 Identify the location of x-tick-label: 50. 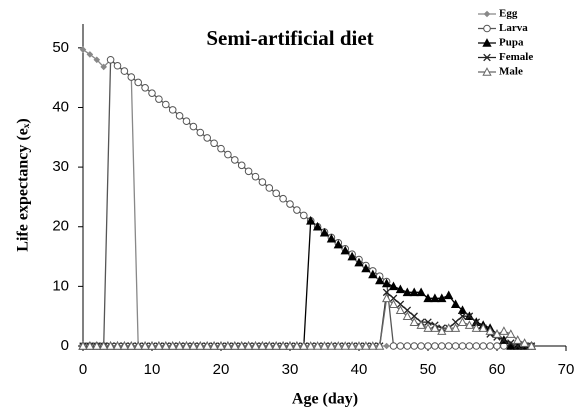
(428, 369).